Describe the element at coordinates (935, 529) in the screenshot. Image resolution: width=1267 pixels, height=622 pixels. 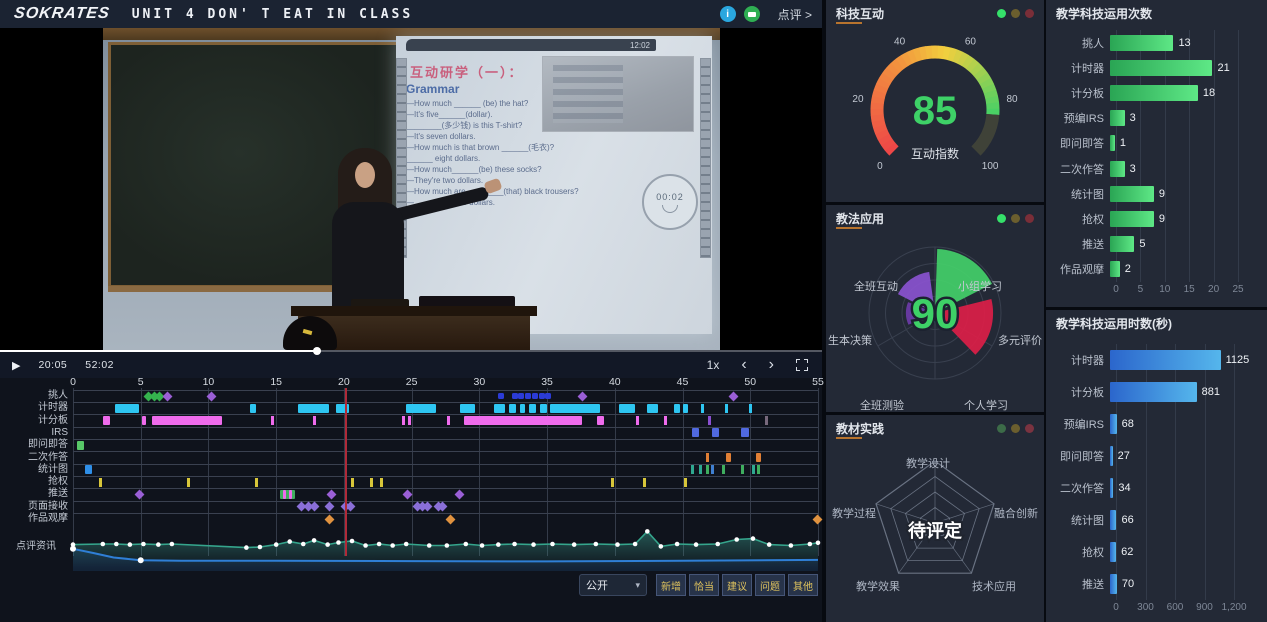
I see `radar-chart: 待评定` at that location.